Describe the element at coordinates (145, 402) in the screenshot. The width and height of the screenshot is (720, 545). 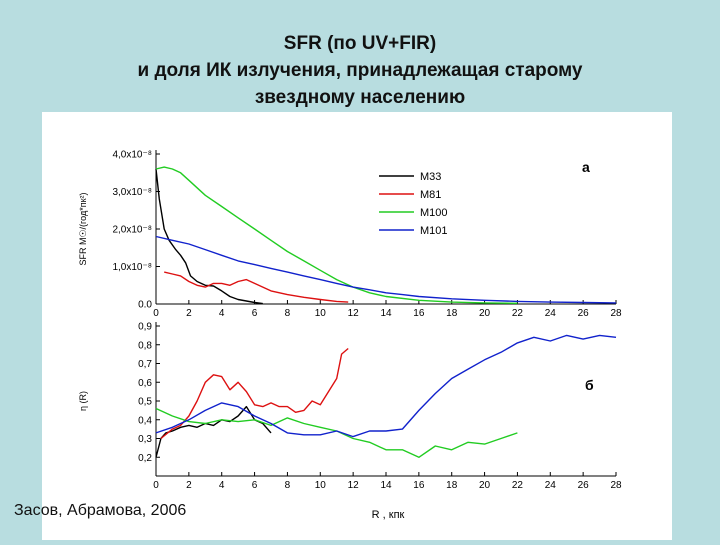
I see `y-tick-label: 0,5` at that location.